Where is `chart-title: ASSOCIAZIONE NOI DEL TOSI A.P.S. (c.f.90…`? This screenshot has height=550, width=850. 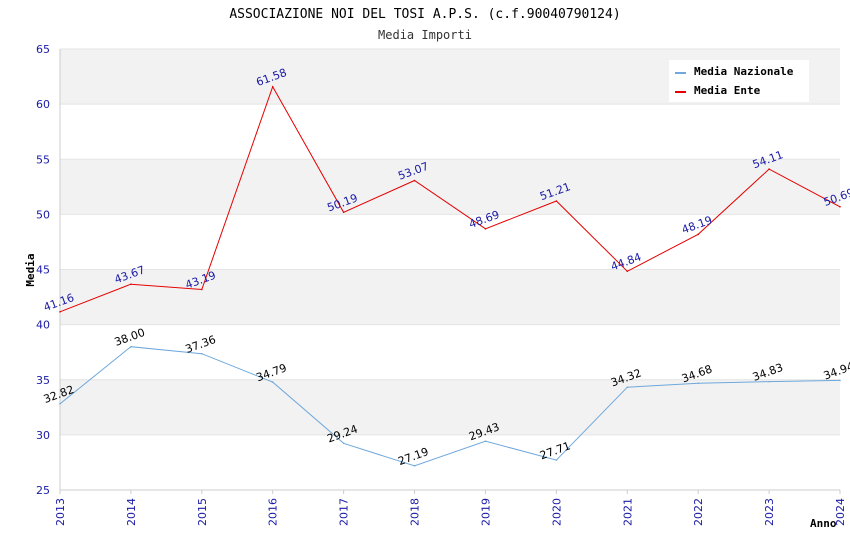
chart-title: ASSOCIAZIONE NOI DEL TOSI A.P.S. (c.f.90… is located at coordinates (424, 14).